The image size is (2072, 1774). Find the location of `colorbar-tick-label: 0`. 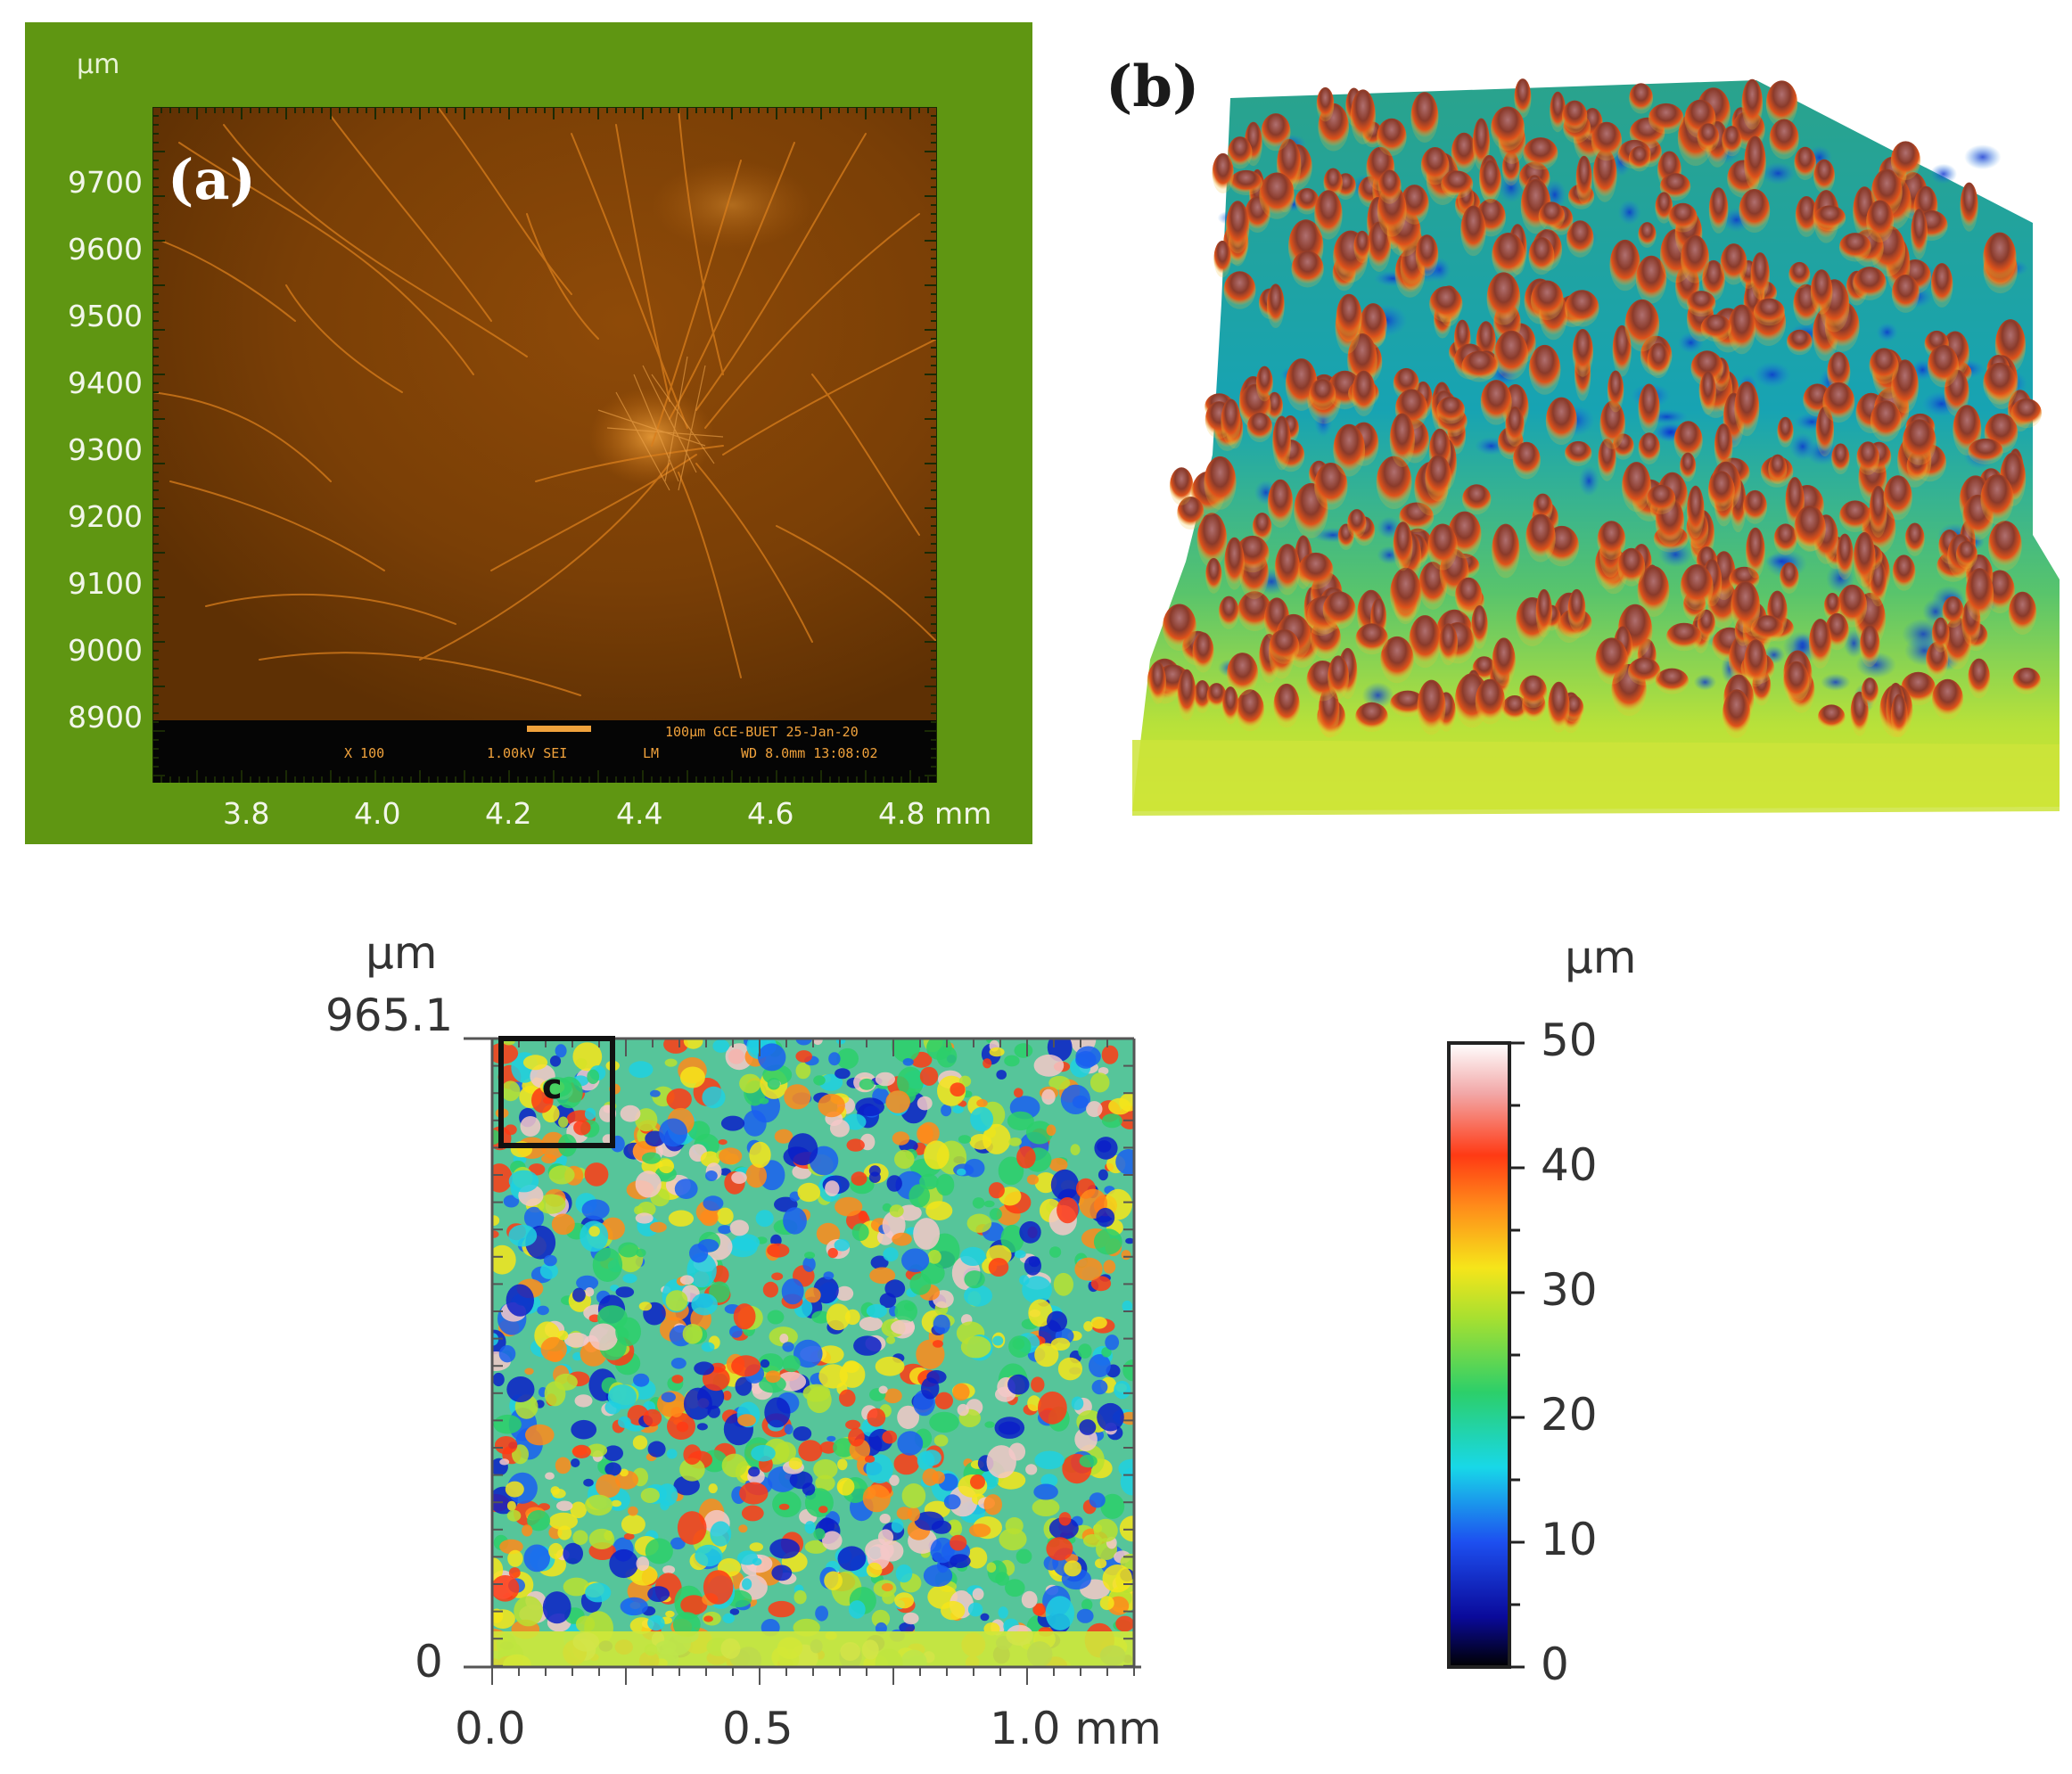

colorbar-tick-label: 0 is located at coordinates (1555, 1664).